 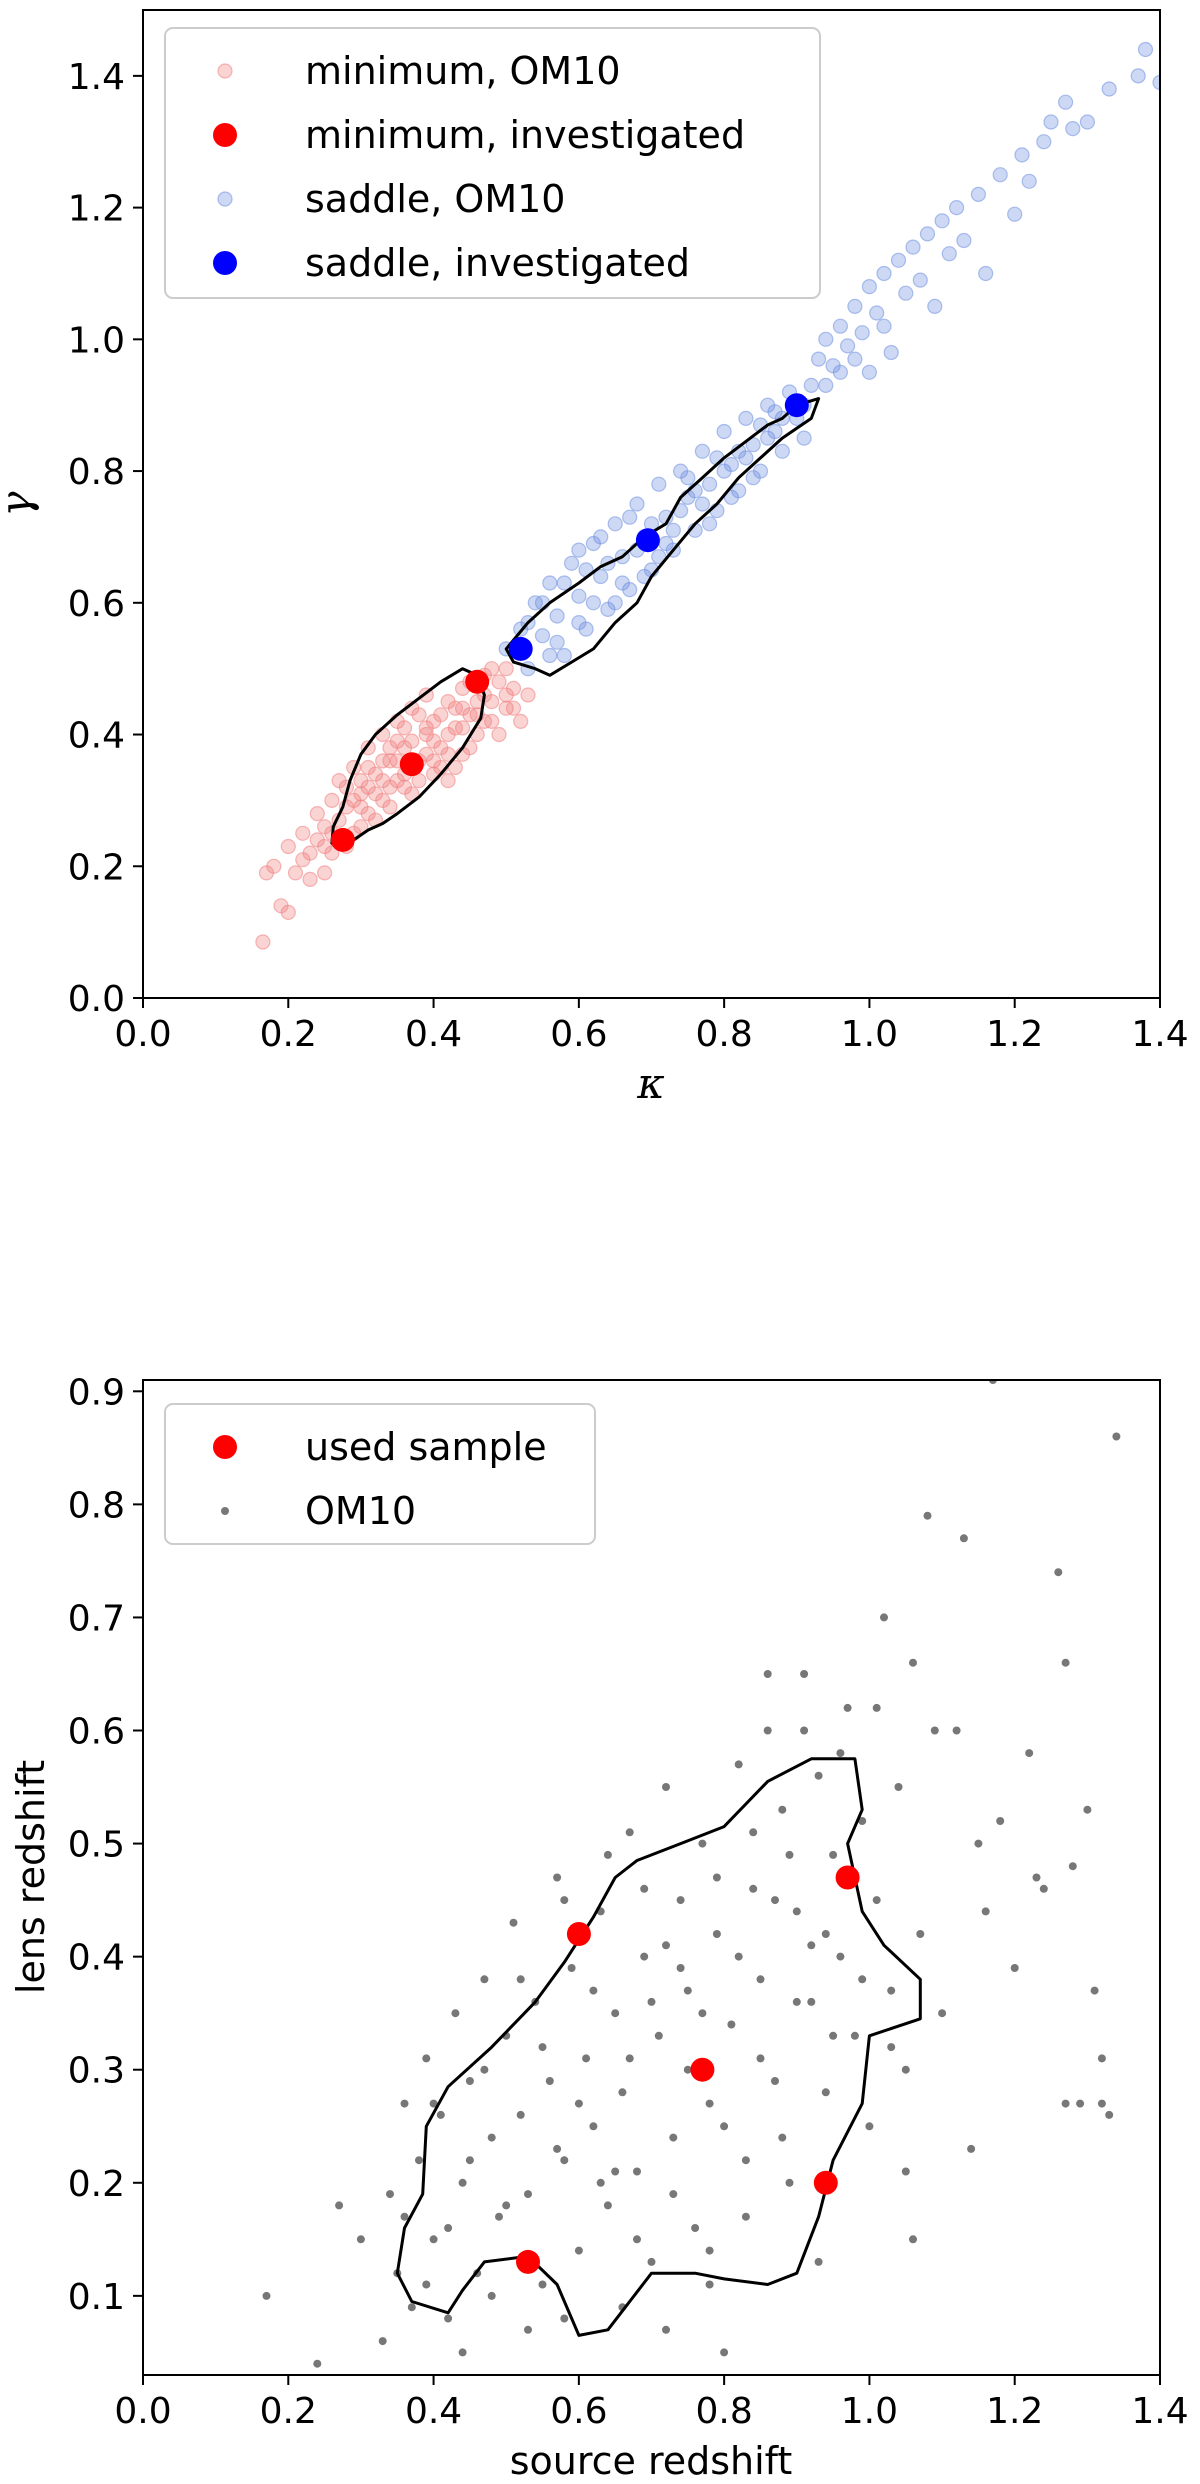 What do you see at coordinates (410, 760) in the screenshot?
I see `series-minimum-investigated` at bounding box center [410, 760].